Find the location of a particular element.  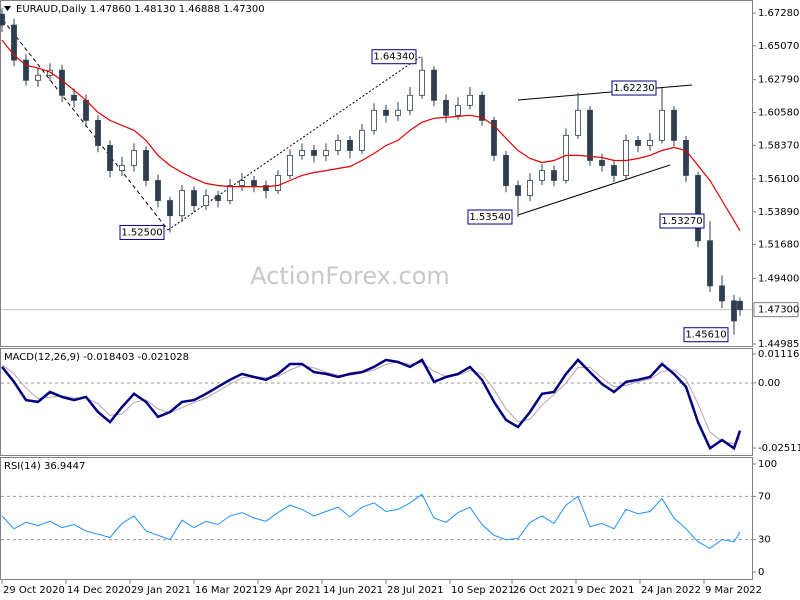

price-annotation: 1.62230 is located at coordinates (633, 88).